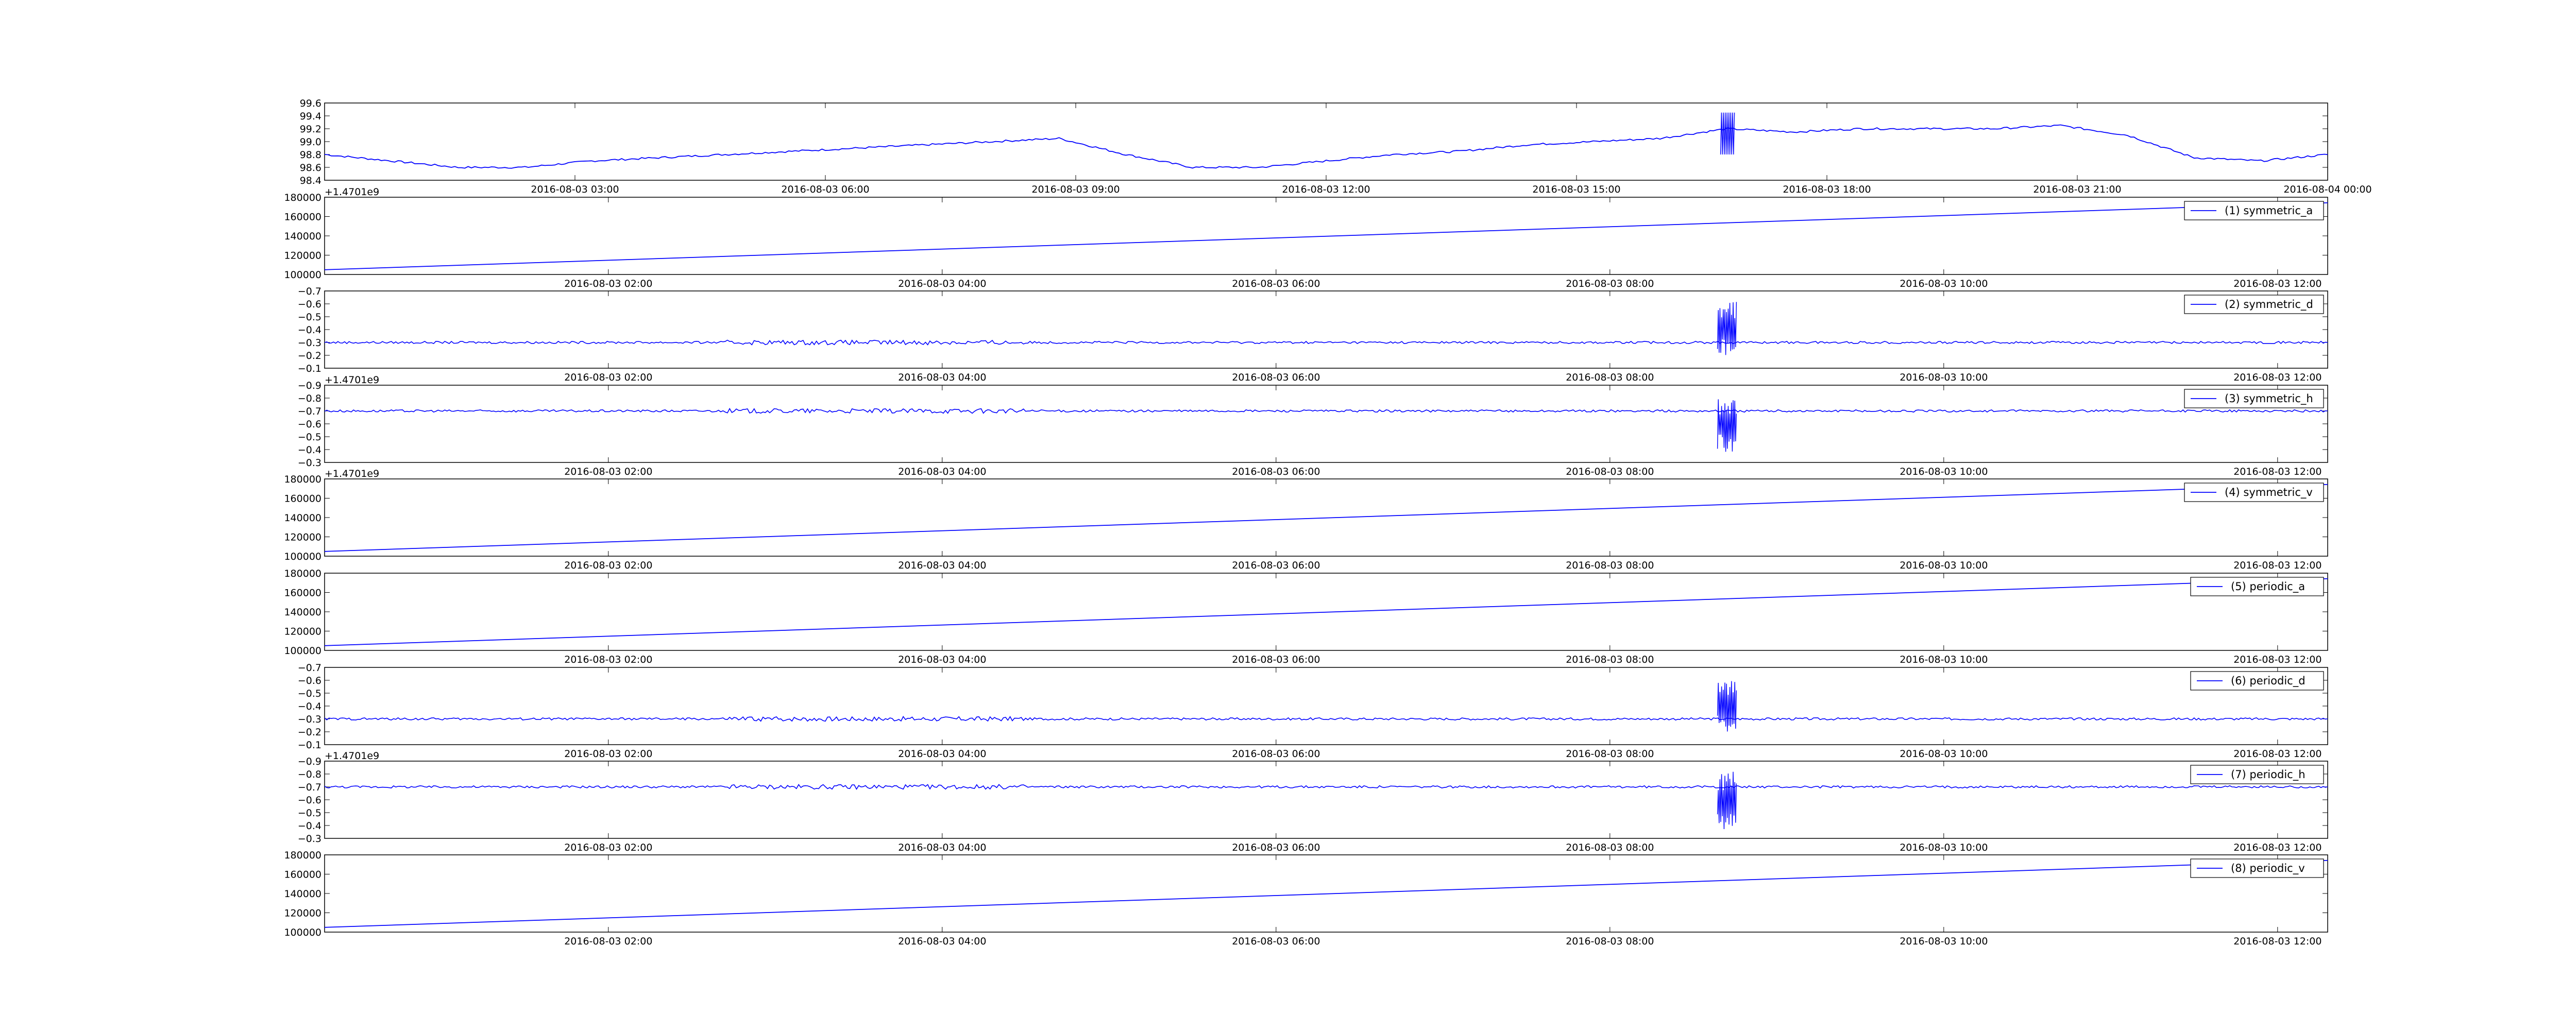  I want to click on legend-label: (5) periodic_a, so click(2268, 586).